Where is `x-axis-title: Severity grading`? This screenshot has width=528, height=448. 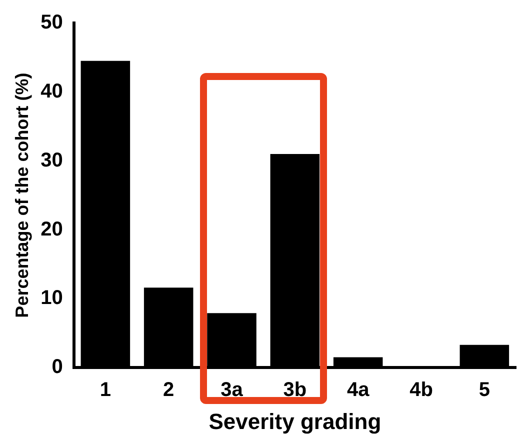 x-axis-title: Severity grading is located at coordinates (295, 421).